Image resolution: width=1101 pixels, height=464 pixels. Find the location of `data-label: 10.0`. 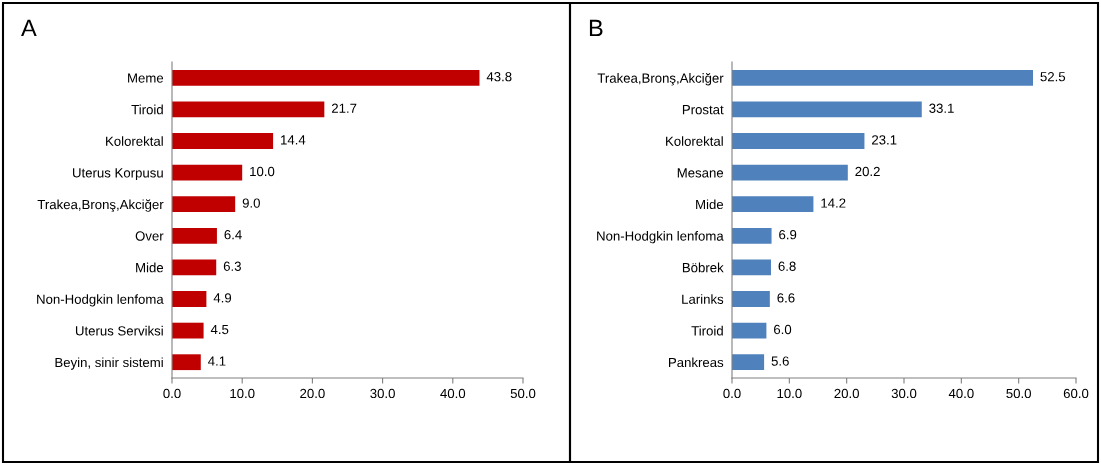

data-label: 10.0 is located at coordinates (262, 171).